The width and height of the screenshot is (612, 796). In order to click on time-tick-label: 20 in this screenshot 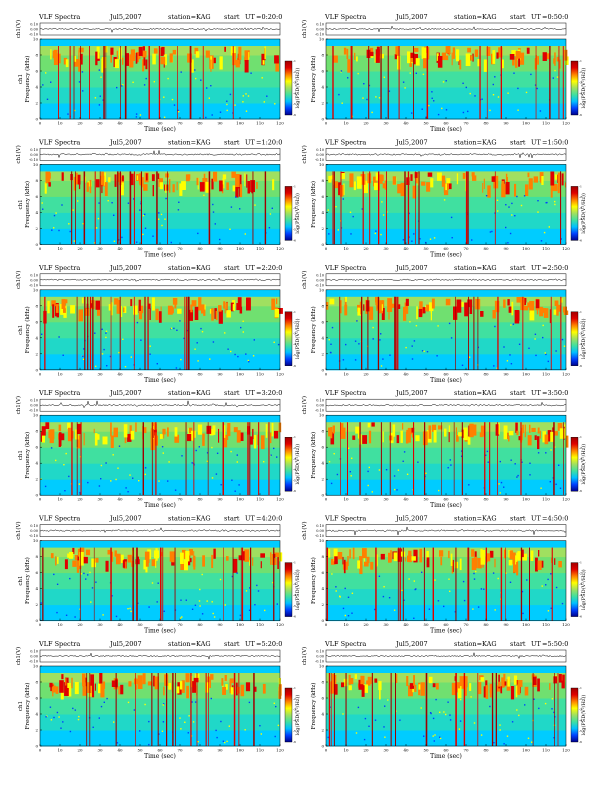, I will do `click(366, 624)`.